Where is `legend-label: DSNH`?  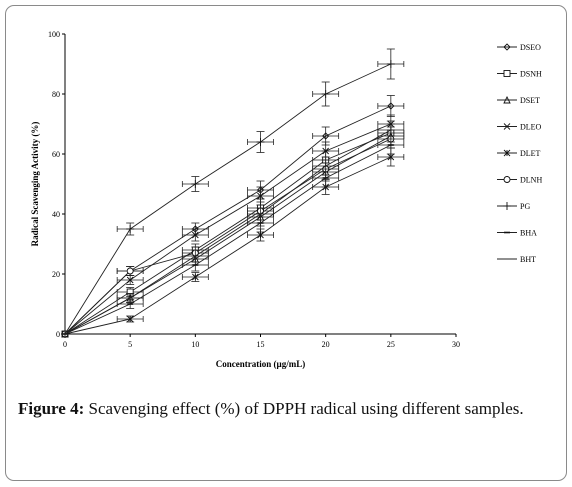
legend-label: DSNH is located at coordinates (531, 74).